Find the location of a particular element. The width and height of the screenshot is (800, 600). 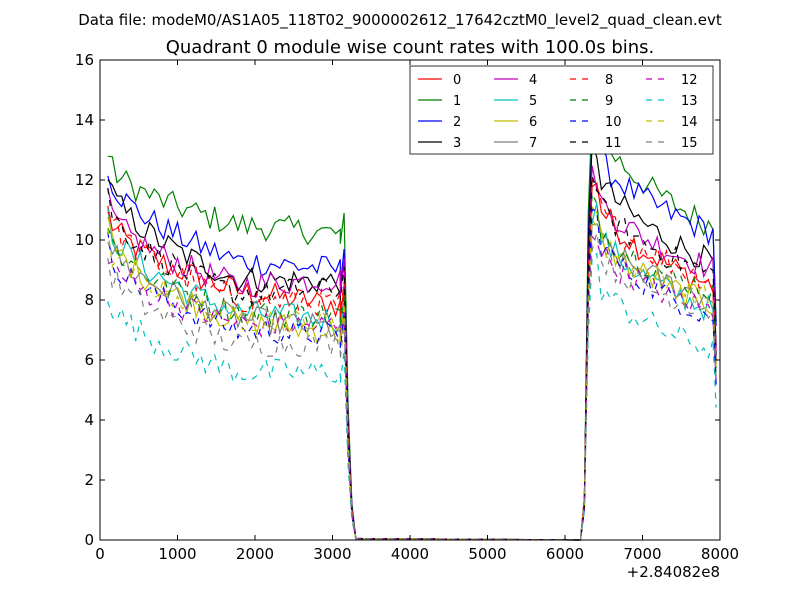

legend-label: 12 is located at coordinates (689, 80).